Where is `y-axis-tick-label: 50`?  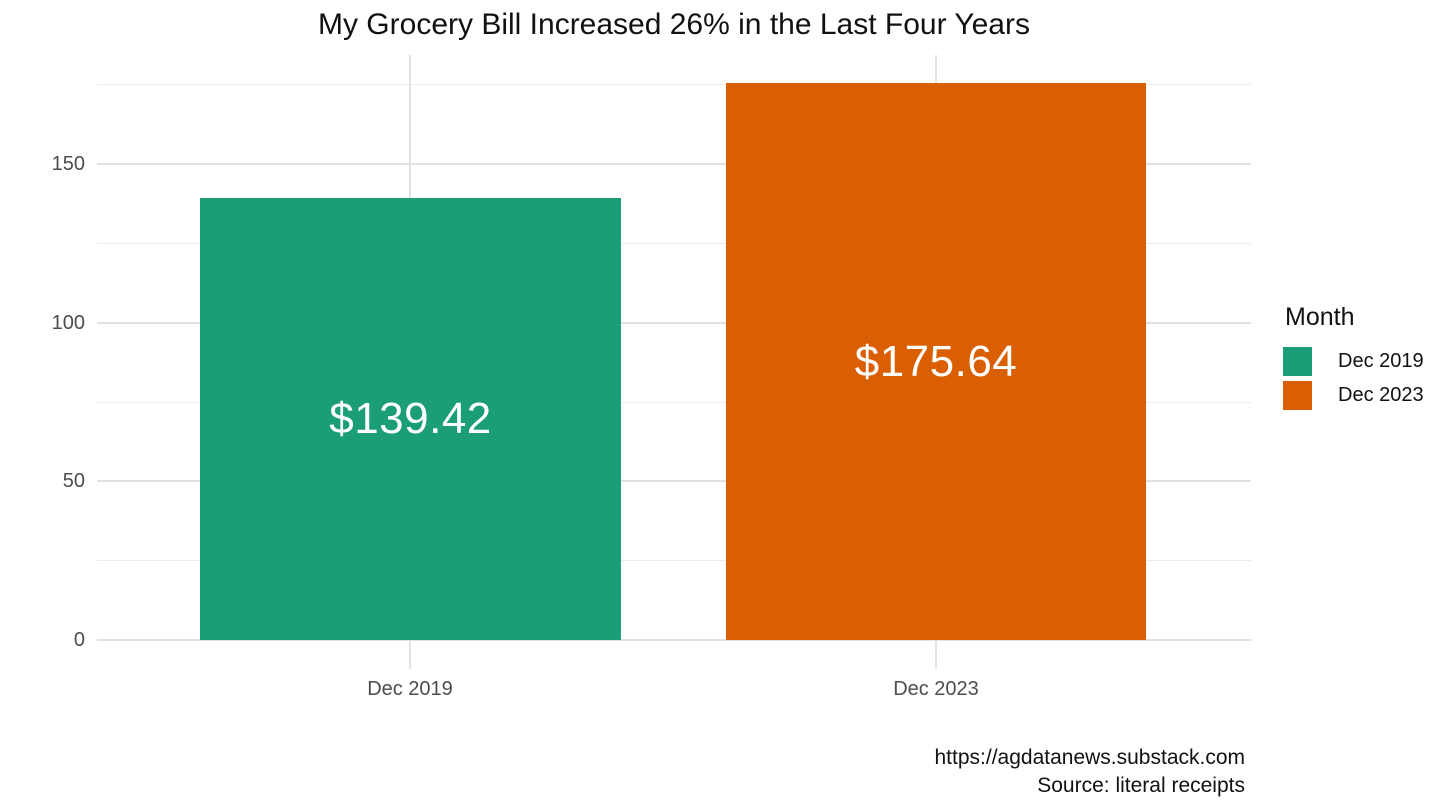
y-axis-tick-label: 50 is located at coordinates (73, 481).